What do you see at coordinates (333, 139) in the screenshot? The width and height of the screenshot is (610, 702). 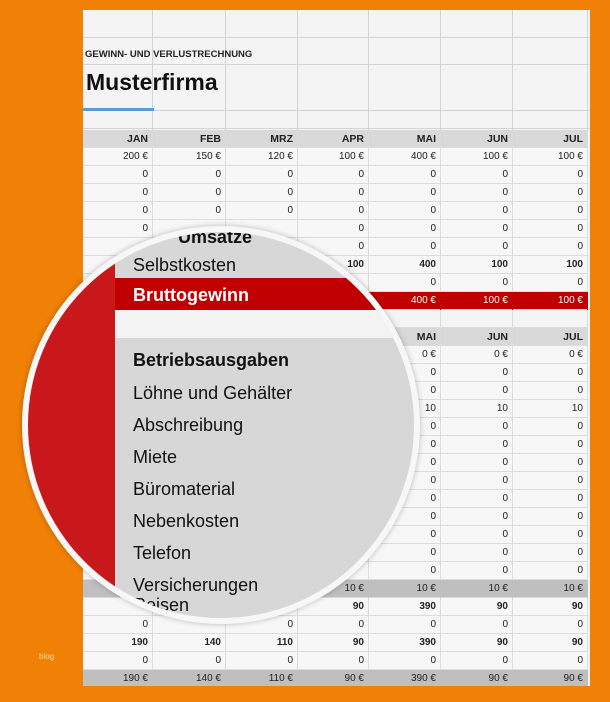 I see `table-cell: APR` at bounding box center [333, 139].